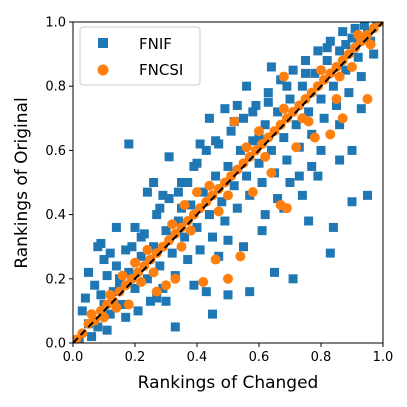 This screenshot has width=407, height=407. What do you see at coordinates (259, 357) in the screenshot?
I see `x-tick-label: 0.6` at bounding box center [259, 357].